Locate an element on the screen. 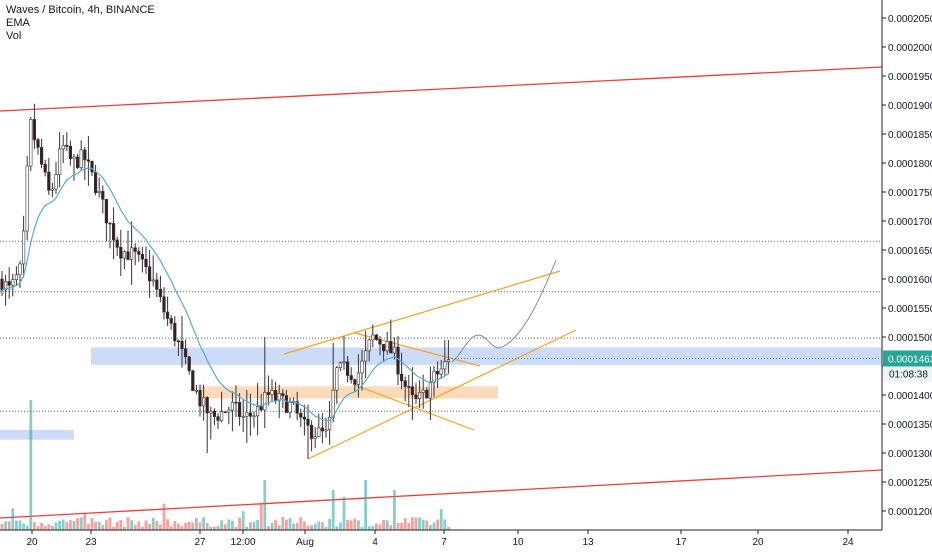 This screenshot has width=932, height=555. price-tick-label: 0.0001250 is located at coordinates (910, 483).